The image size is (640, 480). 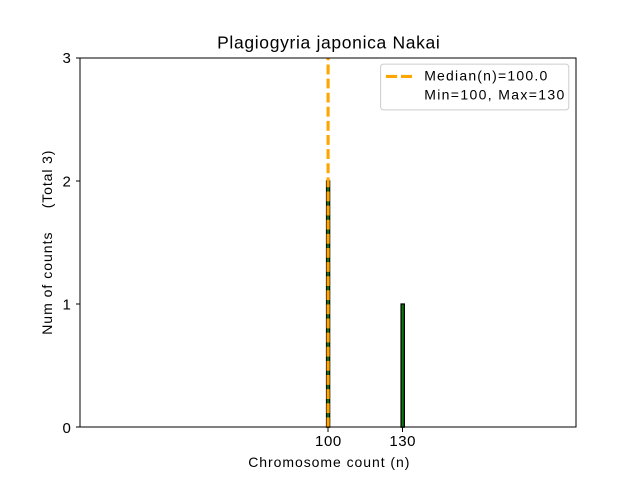 What do you see at coordinates (47, 283) in the screenshot?
I see `svg-text: Num of counts` at bounding box center [47, 283].